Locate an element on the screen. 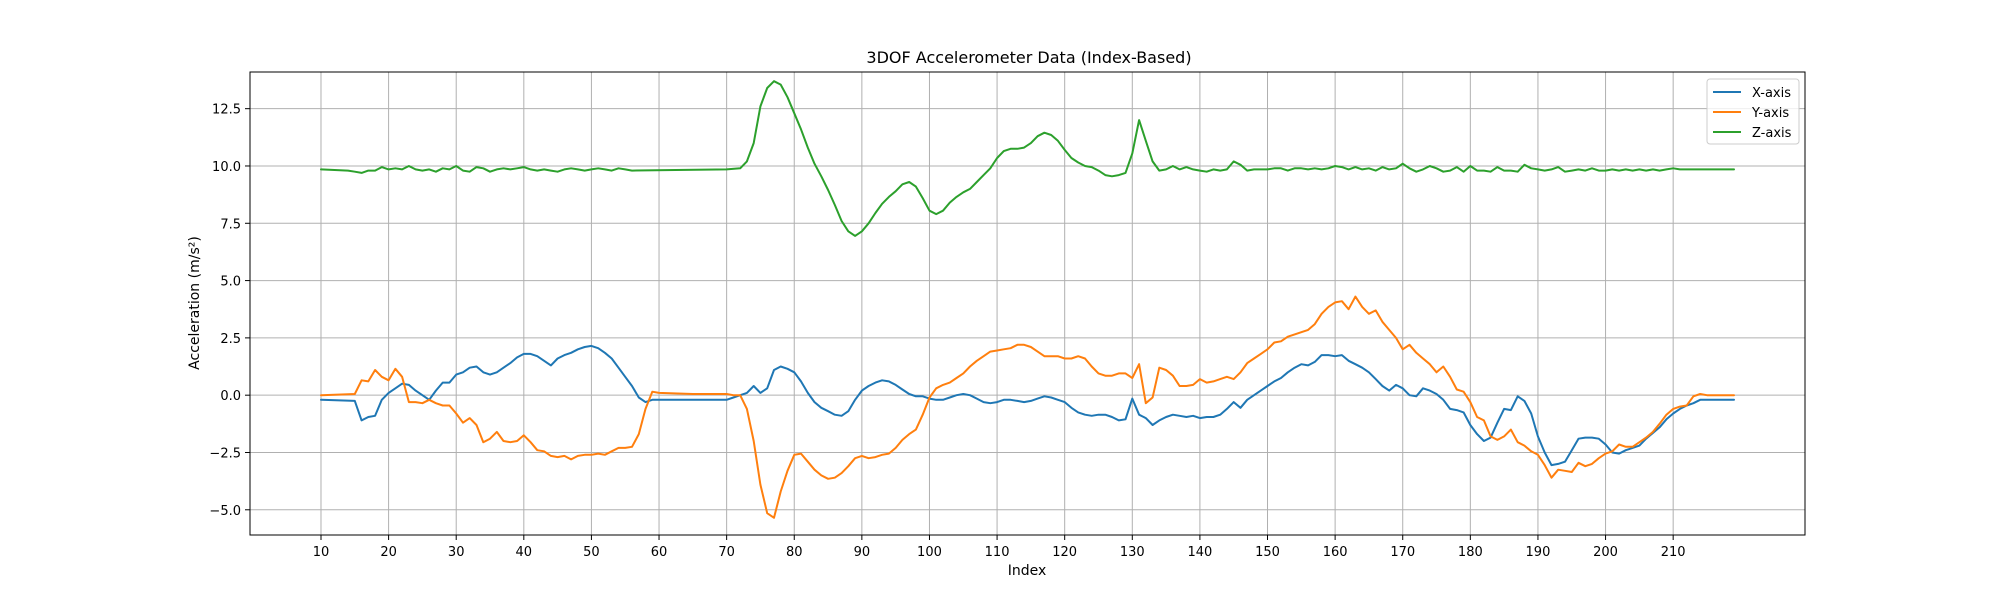 The height and width of the screenshot is (600, 2000). y-tick-label: 7.5 is located at coordinates (230, 224).